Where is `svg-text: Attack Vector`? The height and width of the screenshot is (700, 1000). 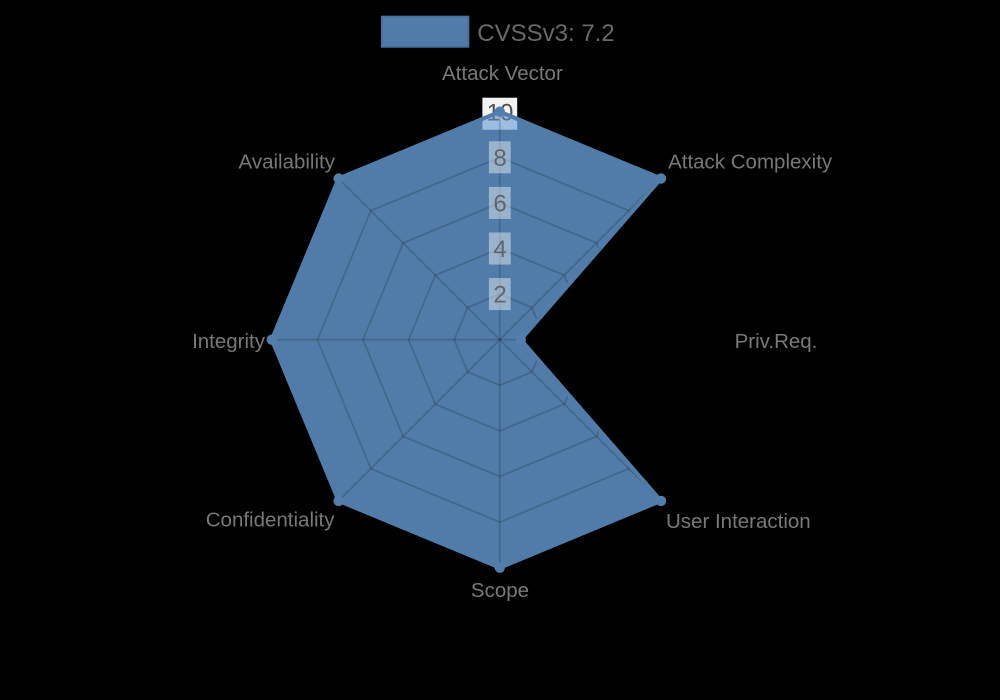
svg-text: Attack Vector is located at coordinates (502, 73).